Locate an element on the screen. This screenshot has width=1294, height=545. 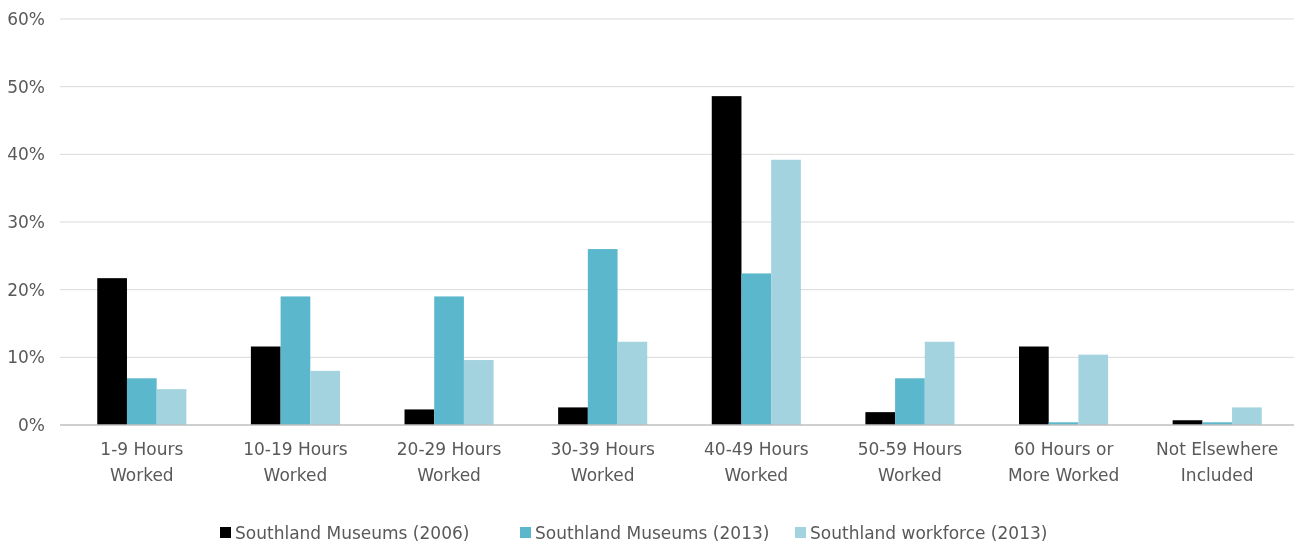
x-tick-label: 30-39 Hours Worked is located at coordinates (603, 462).